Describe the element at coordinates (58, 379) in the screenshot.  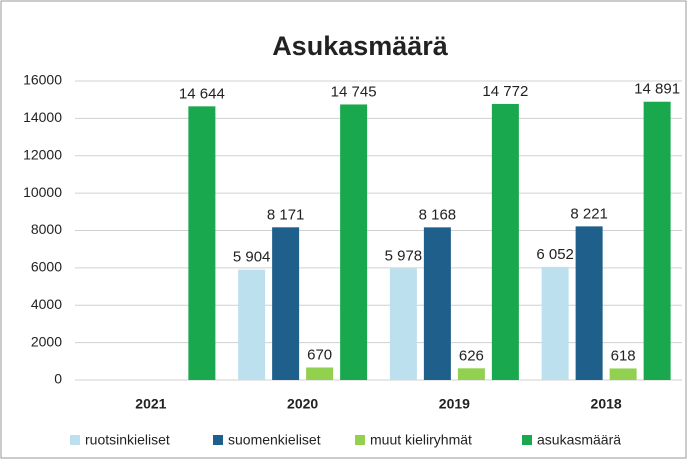
I see `y-tick-label: 0` at that location.